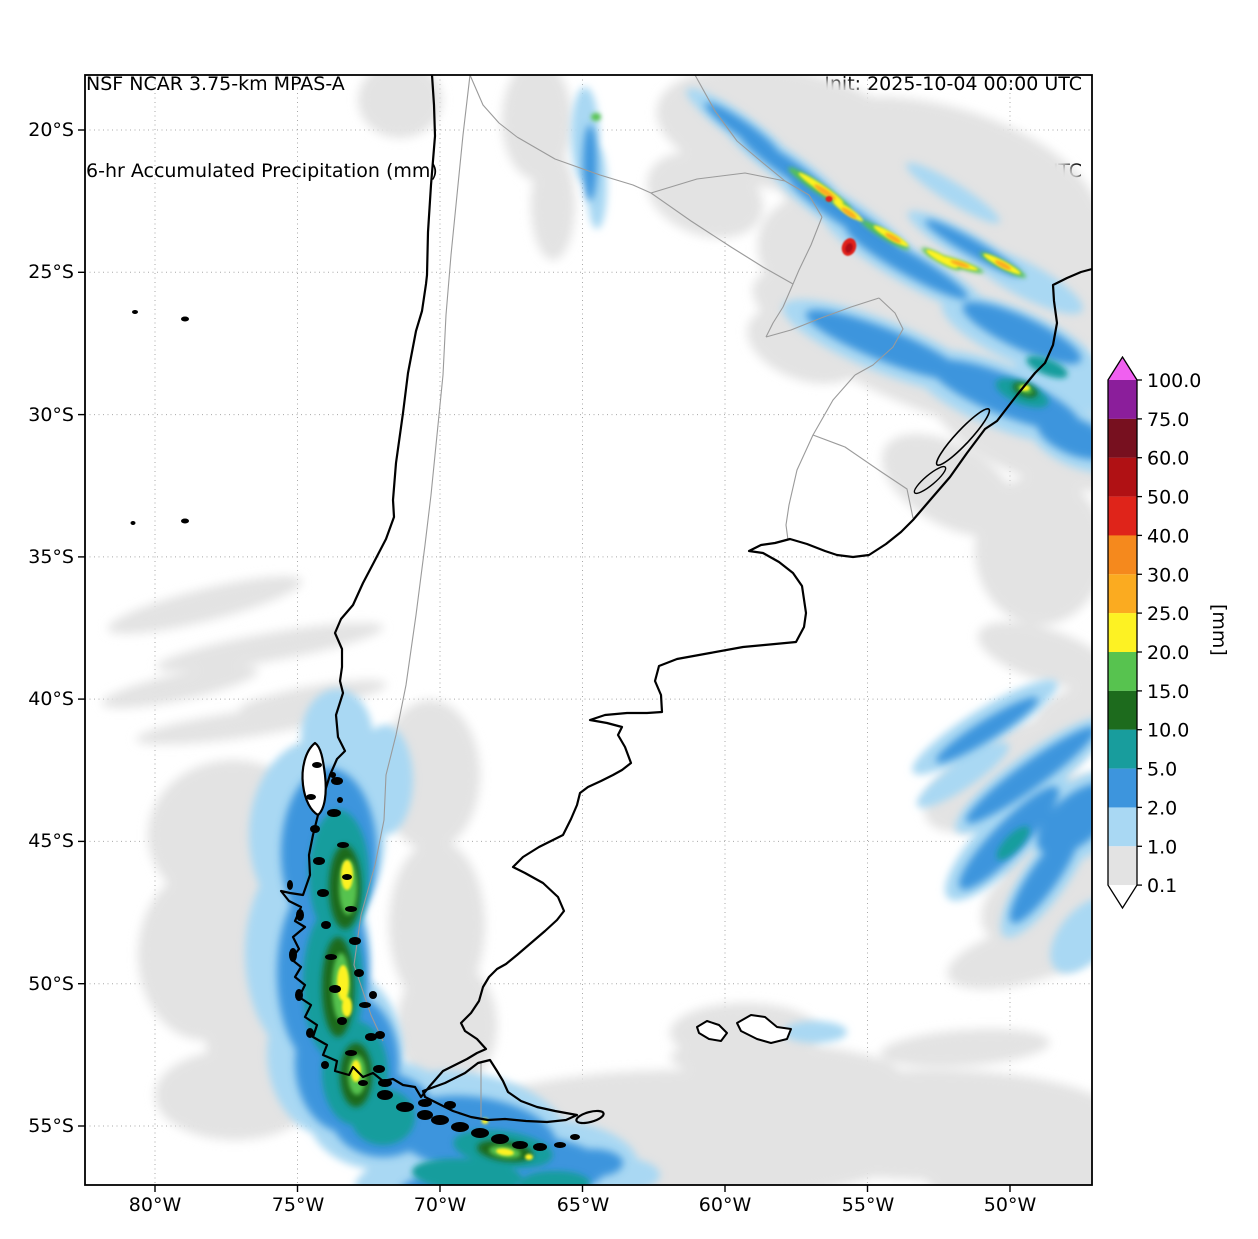 The image size is (1258, 1239). I want to click on lat-tick-label: 30°S, so click(51, 415).